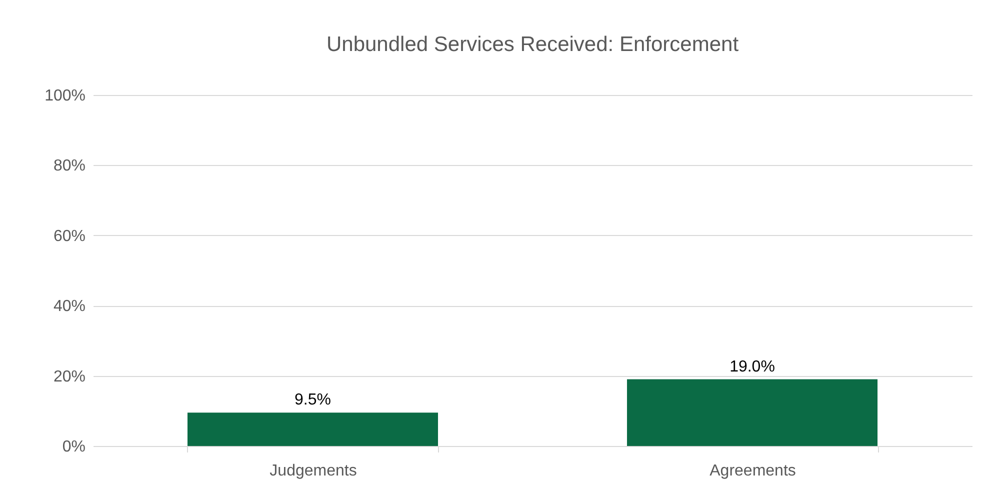 The width and height of the screenshot is (990, 495). What do you see at coordinates (69, 166) in the screenshot?
I see `y-tick-label: 80%` at bounding box center [69, 166].